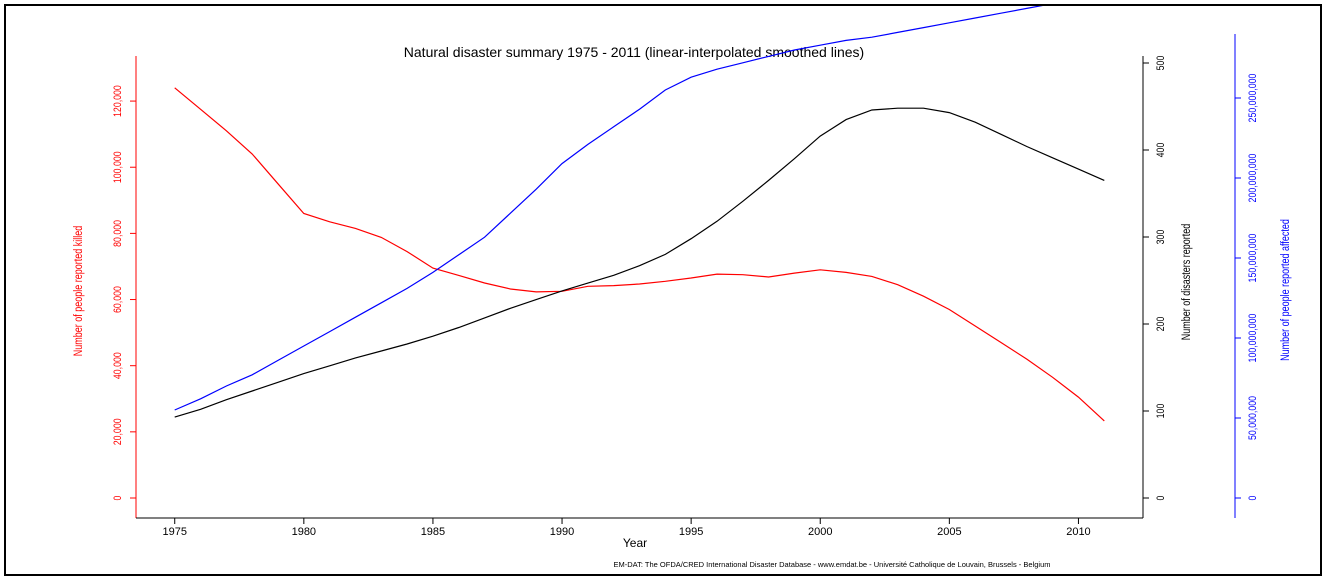 Image resolution: width=1330 pixels, height=582 pixels. I want to click on y-tick-label-right2: 150,000,000, so click(1253, 257).